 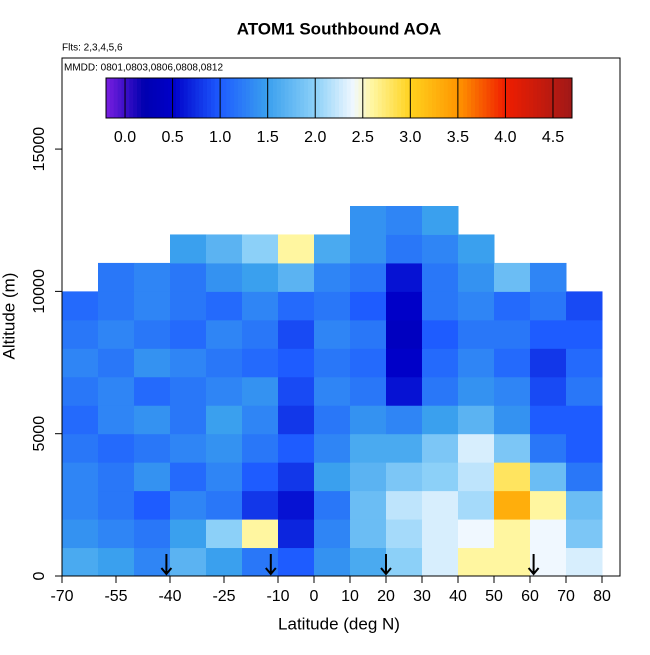 I want to click on colorbar-tick-label: 3.0, so click(x=410, y=137).